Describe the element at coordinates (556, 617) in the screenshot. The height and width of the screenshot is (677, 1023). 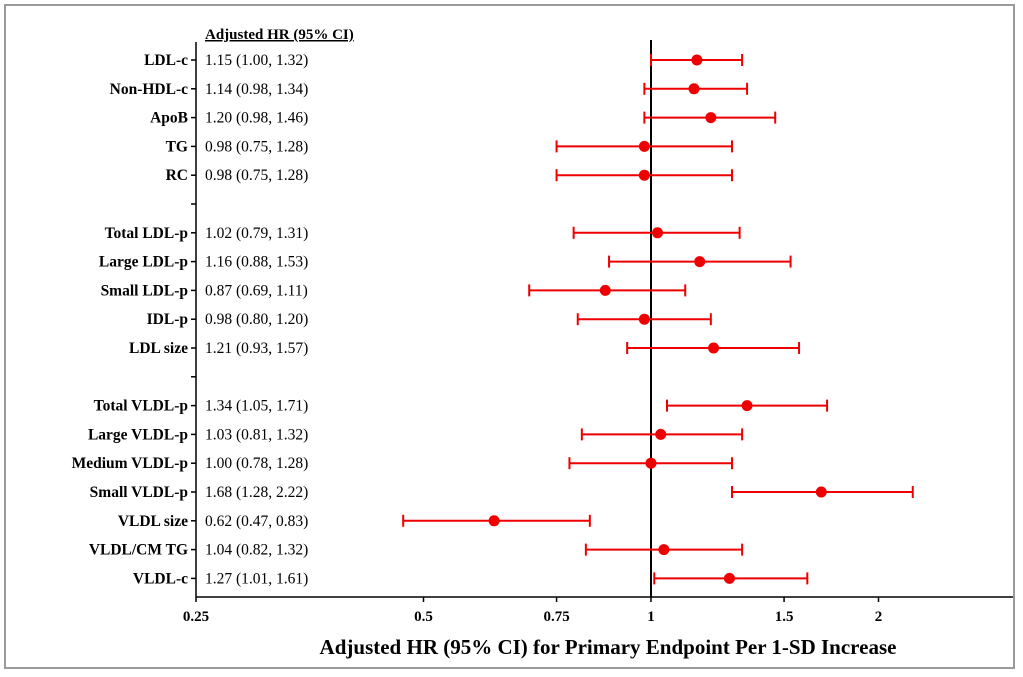
I see `x-tick-label: 0.75` at that location.